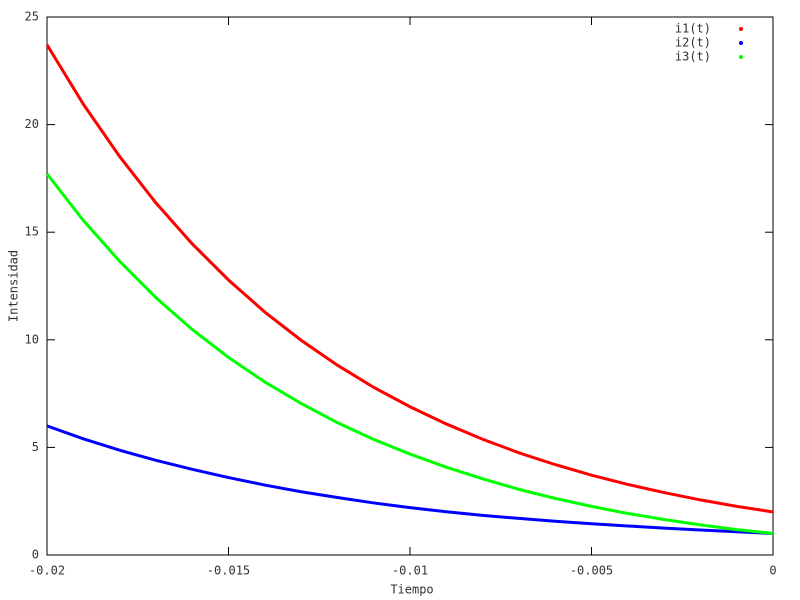 Image resolution: width=800 pixels, height=600 pixels. What do you see at coordinates (32, 339) in the screenshot?
I see `y-tick-label: 10` at bounding box center [32, 339].